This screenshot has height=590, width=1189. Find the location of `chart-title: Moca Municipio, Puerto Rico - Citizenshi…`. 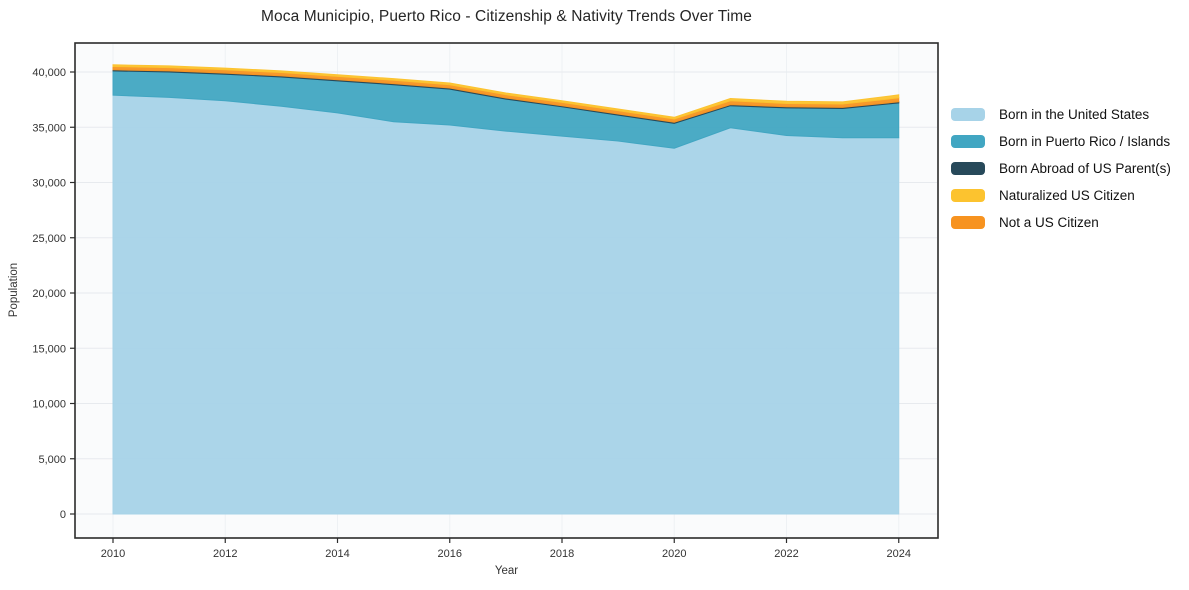

chart-title: Moca Municipio, Puerto Rico - Citizenshi… is located at coordinates (506, 16).